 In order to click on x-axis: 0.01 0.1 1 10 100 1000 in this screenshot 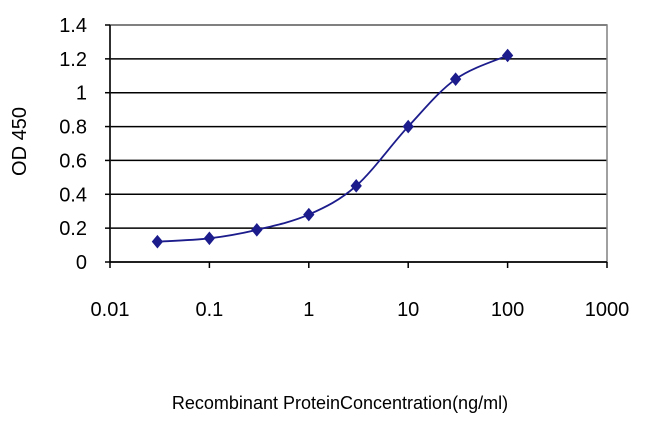, I will do `click(360, 291)`.